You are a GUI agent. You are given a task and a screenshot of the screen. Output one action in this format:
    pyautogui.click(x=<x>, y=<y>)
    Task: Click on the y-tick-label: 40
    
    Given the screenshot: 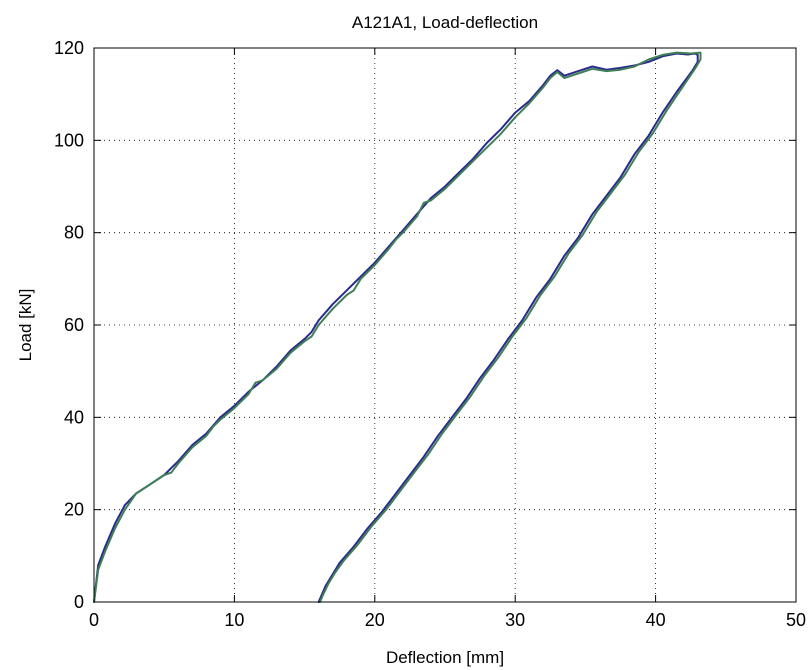 What is the action you would take?
    pyautogui.click(x=74, y=417)
    